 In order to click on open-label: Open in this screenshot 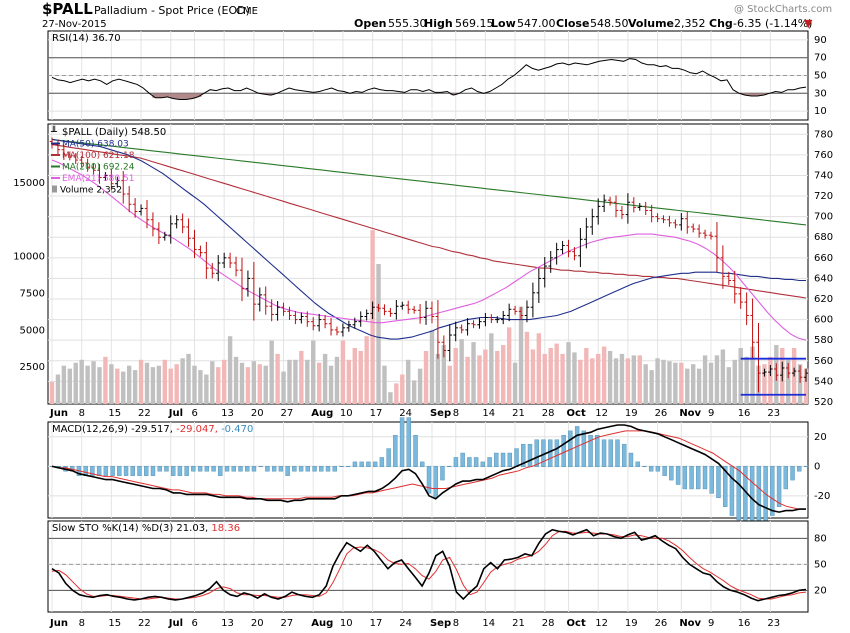, I will do `click(370, 23)`.